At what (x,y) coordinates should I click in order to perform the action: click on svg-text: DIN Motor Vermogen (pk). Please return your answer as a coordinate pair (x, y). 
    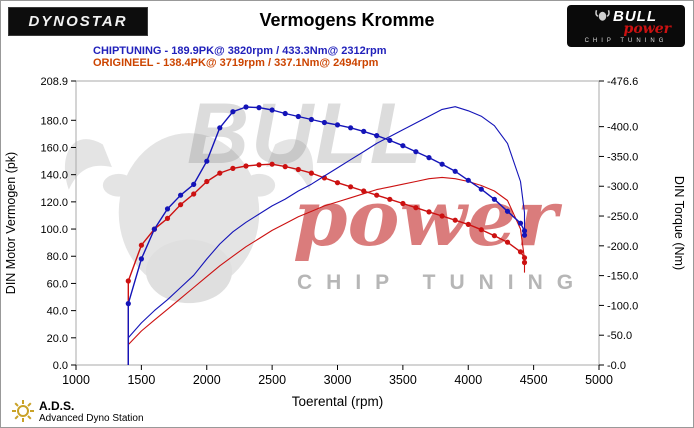
    Looking at the image, I should click on (11, 223).